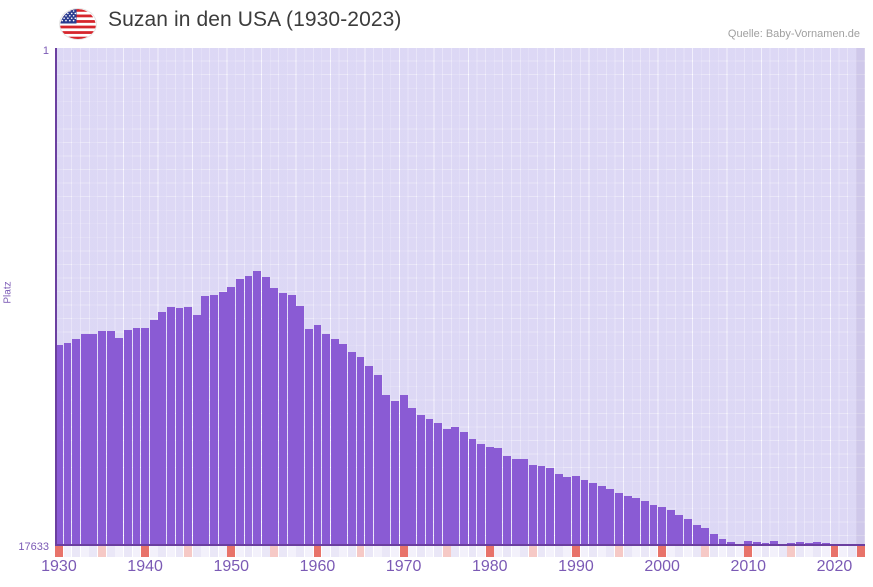 The image size is (873, 587). What do you see at coordinates (774, 543) in the screenshot?
I see `bar-2013` at bounding box center [774, 543].